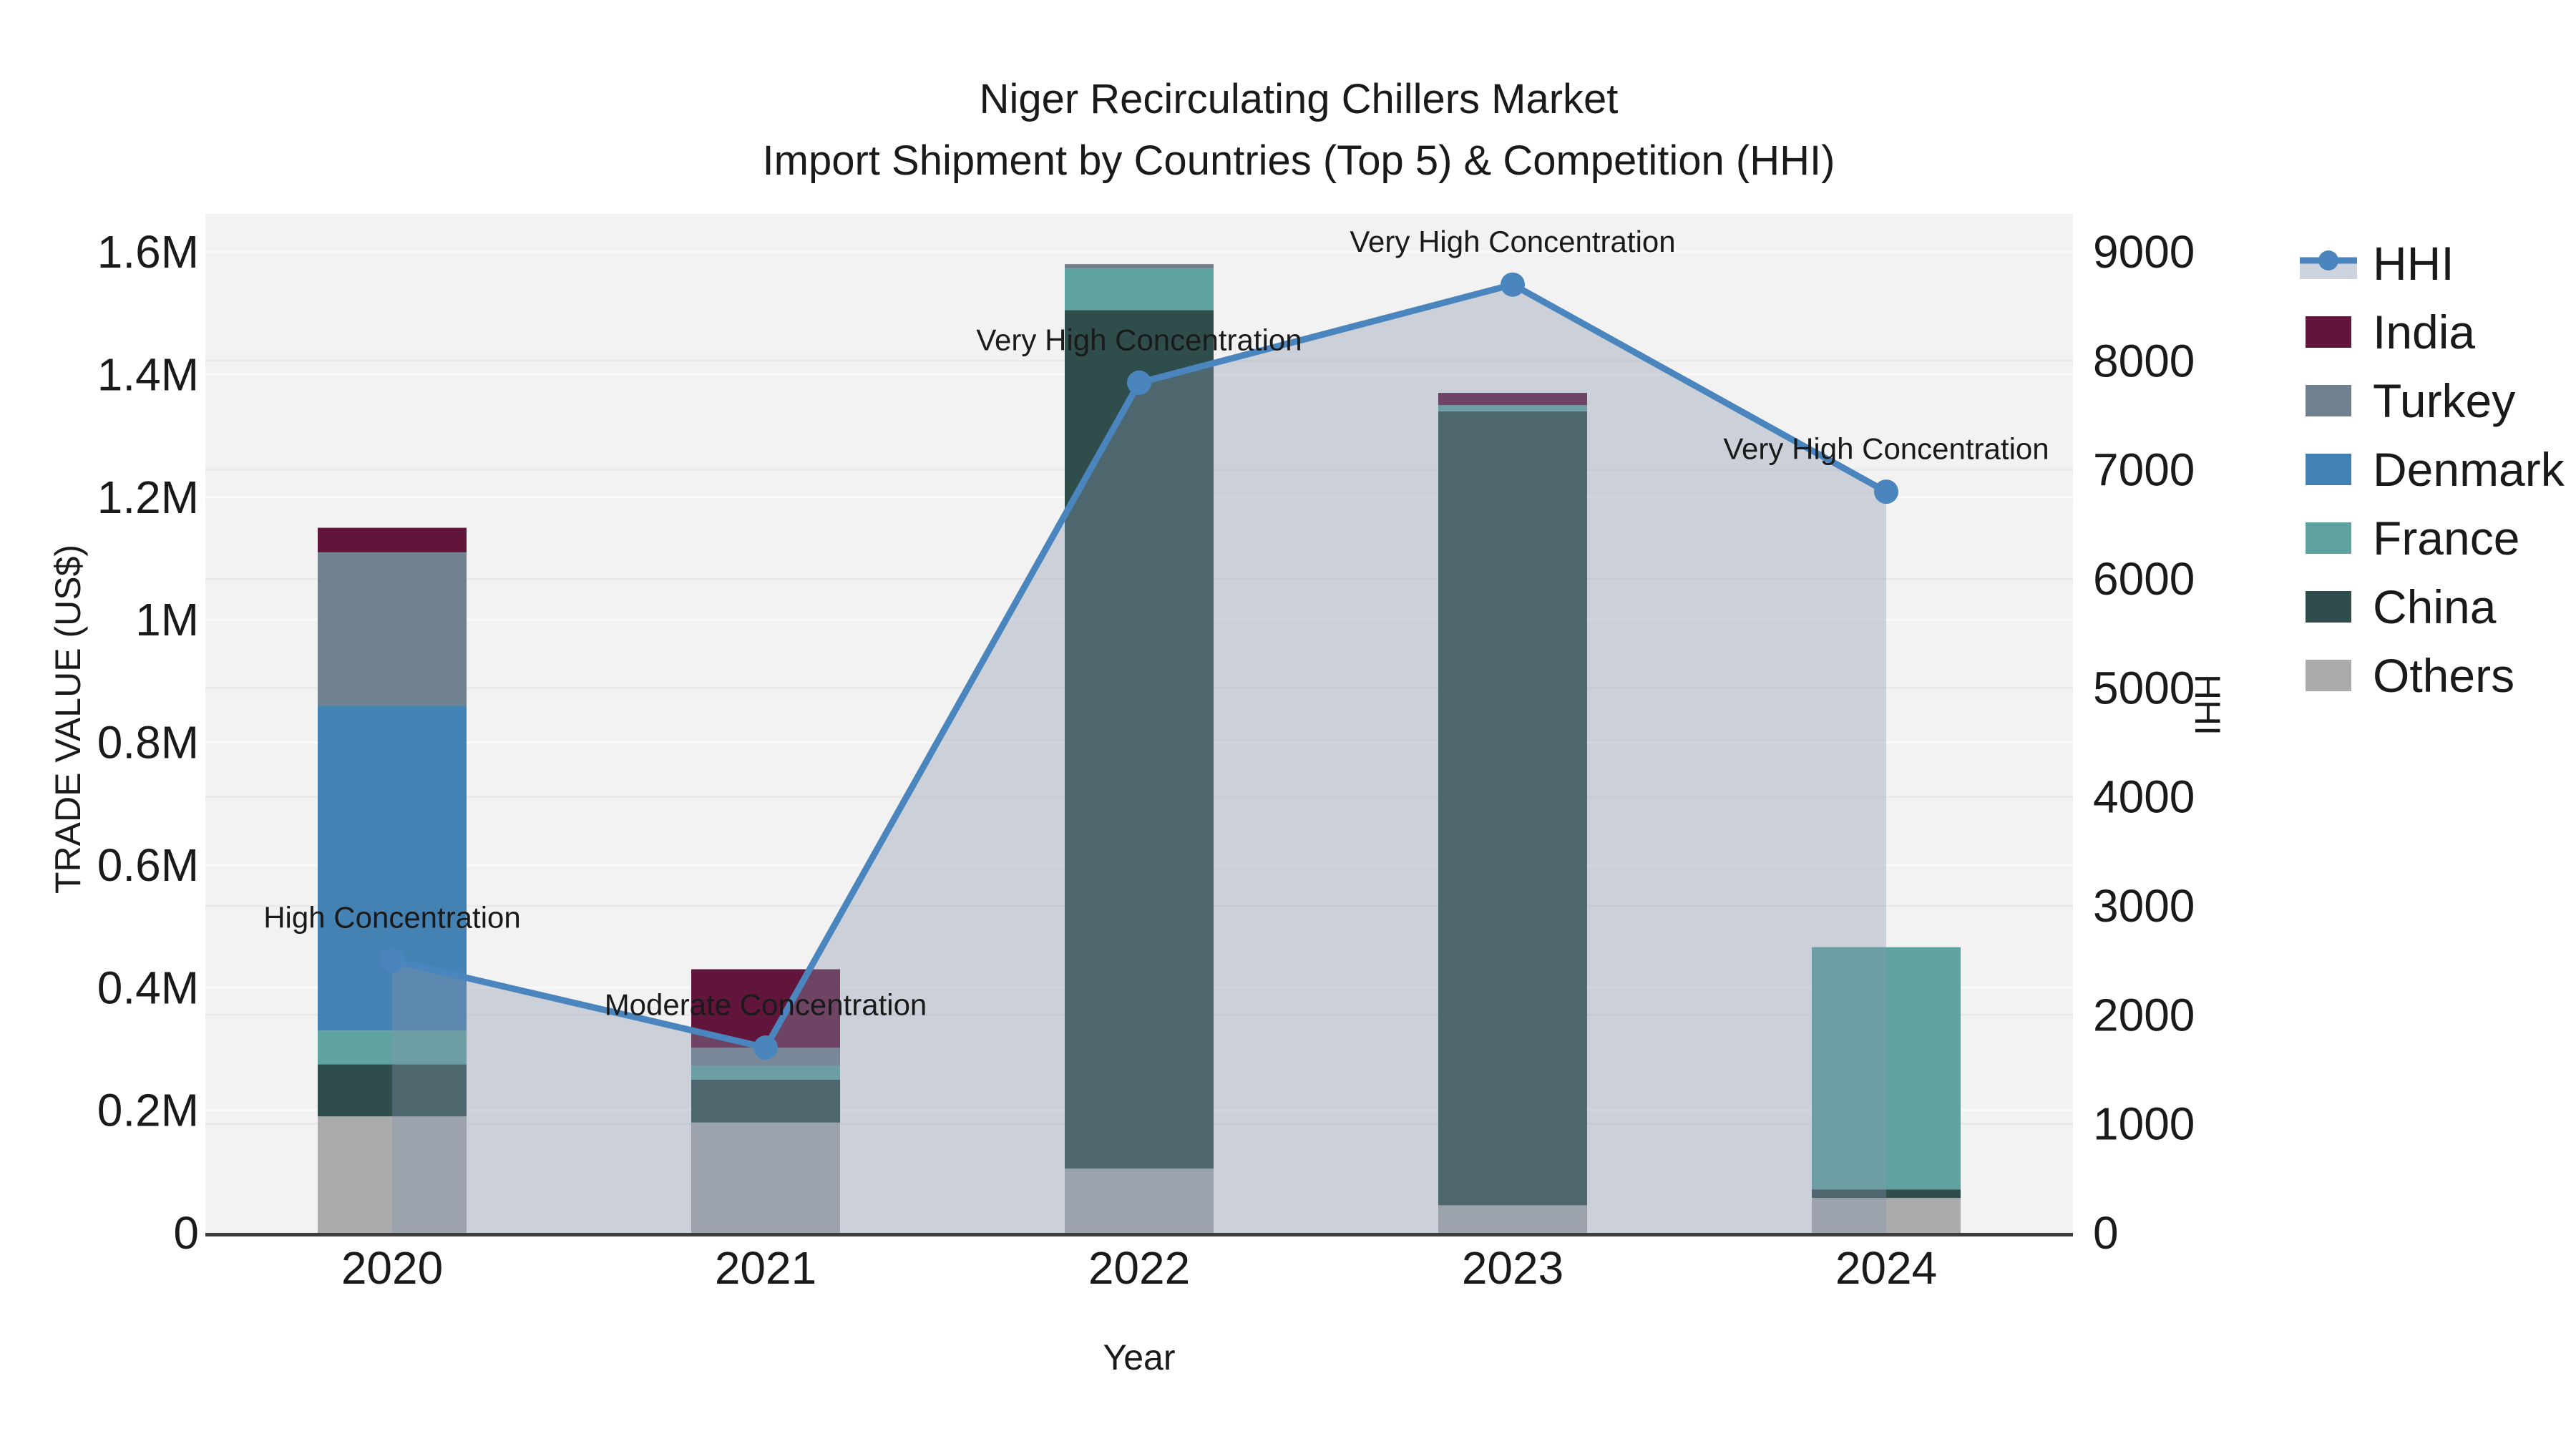  Describe the element at coordinates (765, 1177) in the screenshot. I see `bar-segment-2021-others` at that location.